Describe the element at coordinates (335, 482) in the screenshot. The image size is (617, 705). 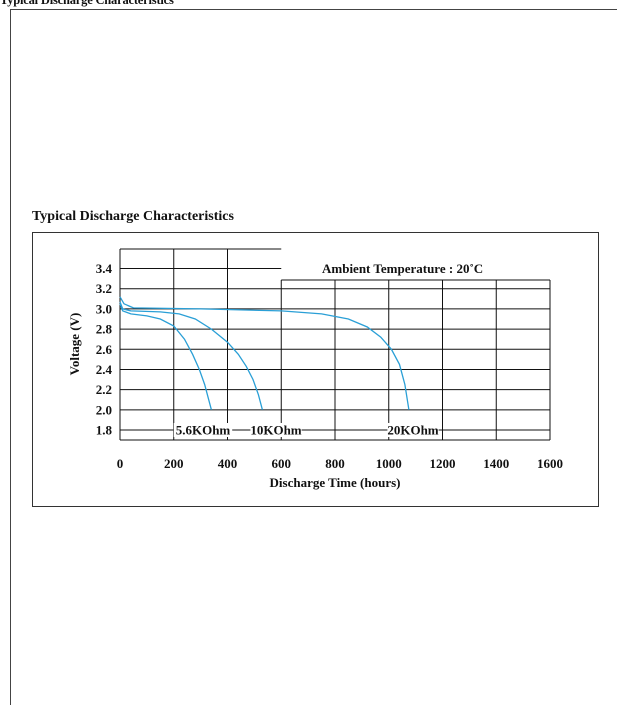
I see `x-axis-label: Discharge Time (hours)` at that location.